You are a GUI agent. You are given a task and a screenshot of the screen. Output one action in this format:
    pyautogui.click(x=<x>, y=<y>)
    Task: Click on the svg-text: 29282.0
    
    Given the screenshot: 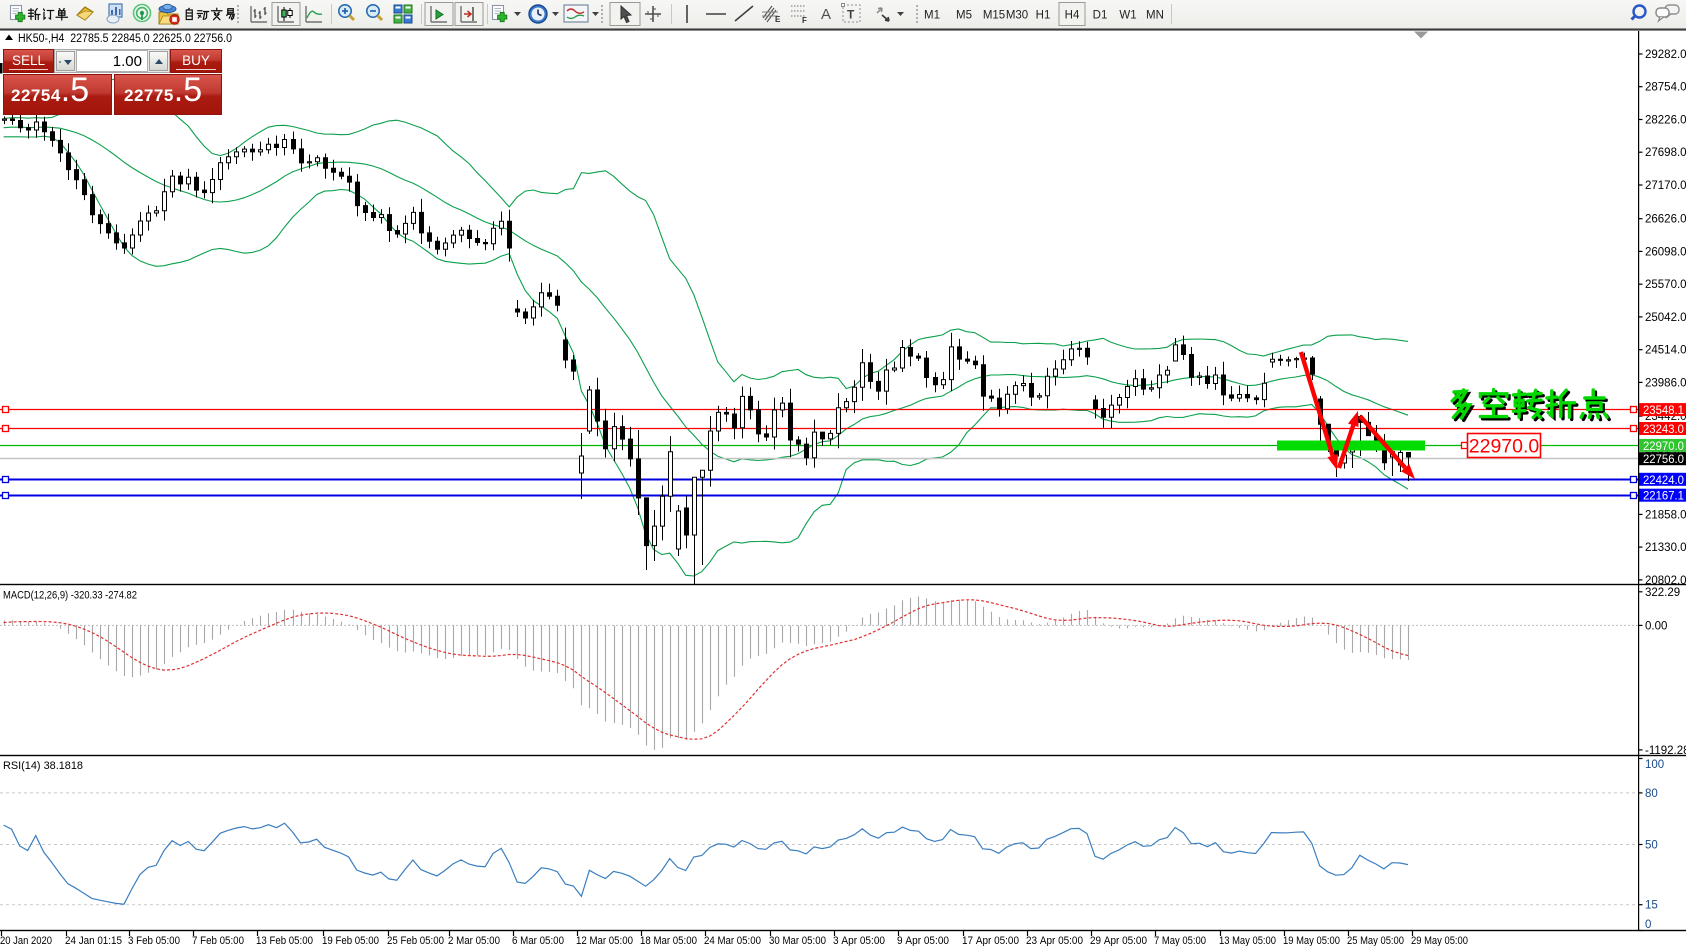 What is the action you would take?
    pyautogui.click(x=1665, y=55)
    